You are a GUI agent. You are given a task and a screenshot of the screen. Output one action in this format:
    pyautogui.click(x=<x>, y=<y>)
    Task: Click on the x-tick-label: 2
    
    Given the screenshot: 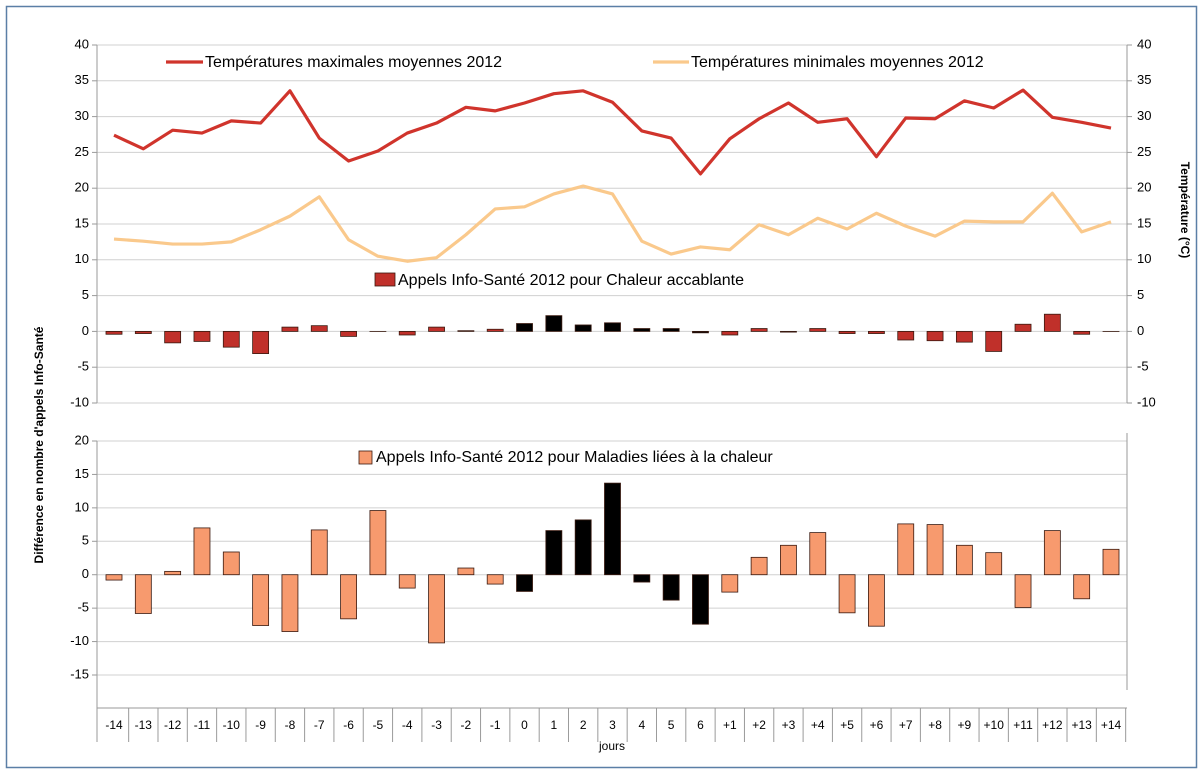 What is the action you would take?
    pyautogui.click(x=583, y=725)
    